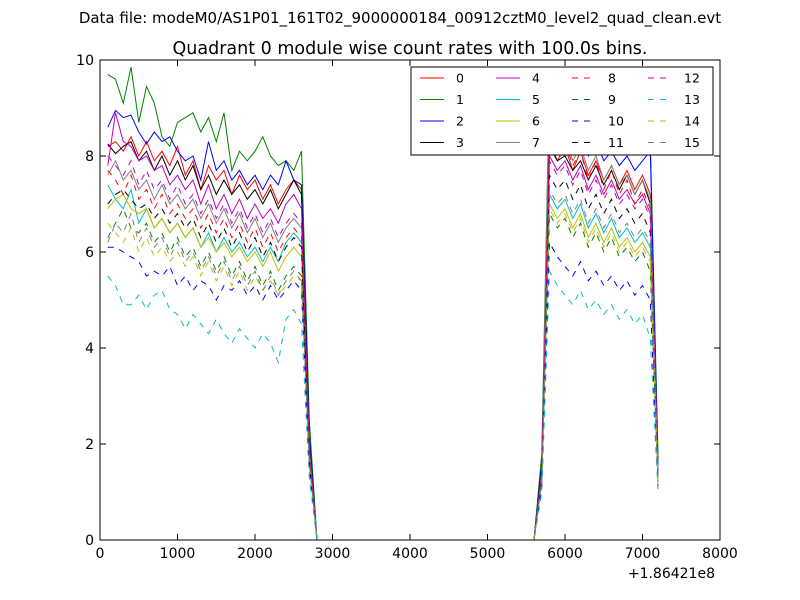 This screenshot has width=800, height=600. Describe the element at coordinates (89, 445) in the screenshot. I see `y-tick-label: 2` at that location.